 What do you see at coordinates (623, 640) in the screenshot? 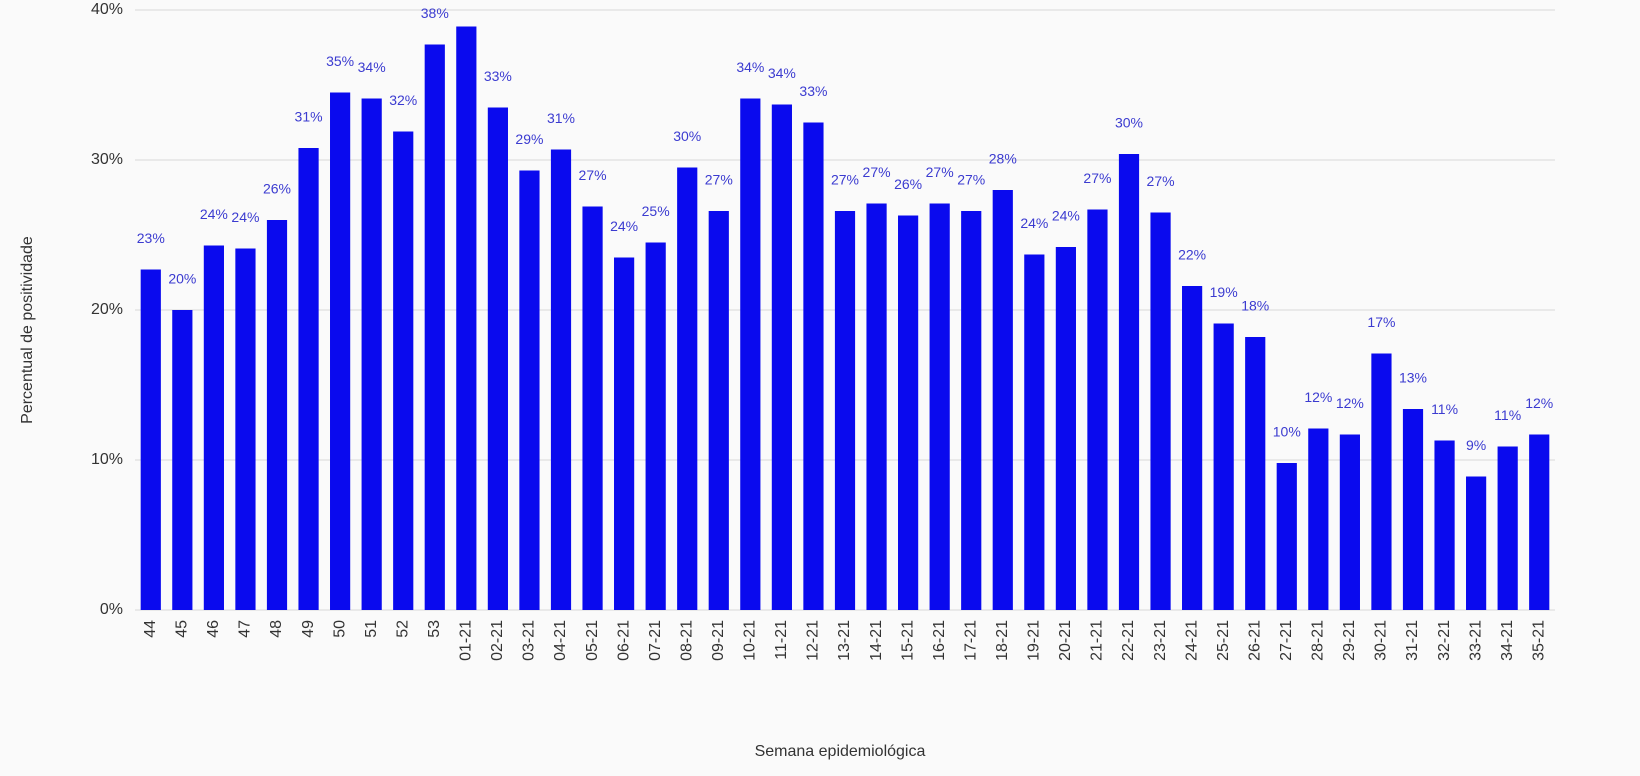
I see `x-tick-label: 06-21` at bounding box center [623, 640].